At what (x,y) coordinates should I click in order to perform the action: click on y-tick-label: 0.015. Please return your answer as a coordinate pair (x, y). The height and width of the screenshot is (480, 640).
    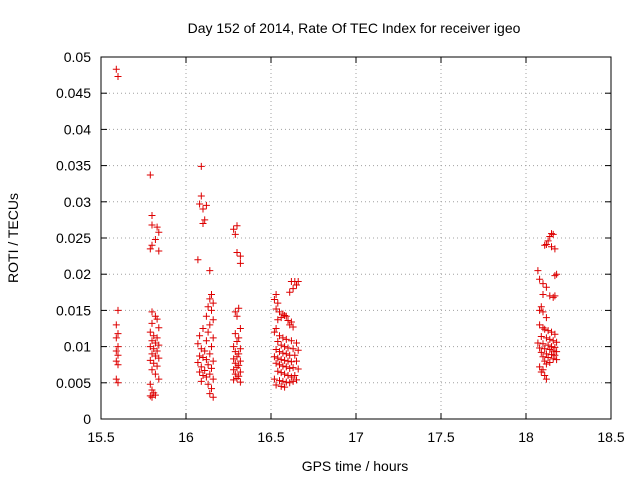
    Looking at the image, I should click on (73, 310).